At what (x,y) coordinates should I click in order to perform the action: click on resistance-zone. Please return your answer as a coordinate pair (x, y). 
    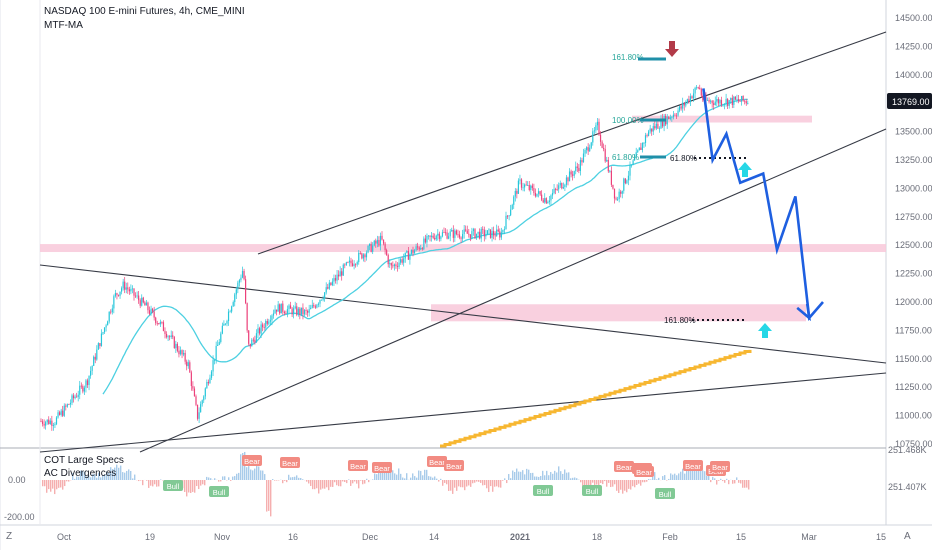
    Looking at the image, I should click on (463, 248).